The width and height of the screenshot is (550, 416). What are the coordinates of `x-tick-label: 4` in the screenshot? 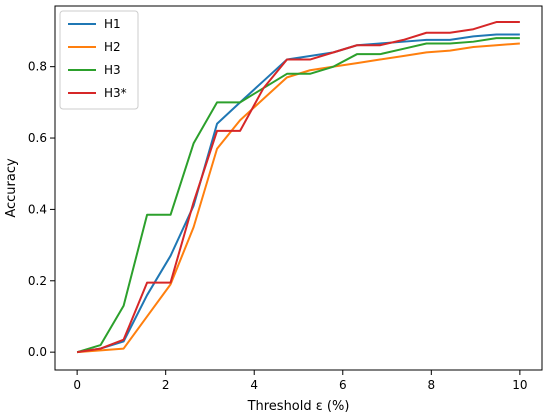 It's located at (254, 385).